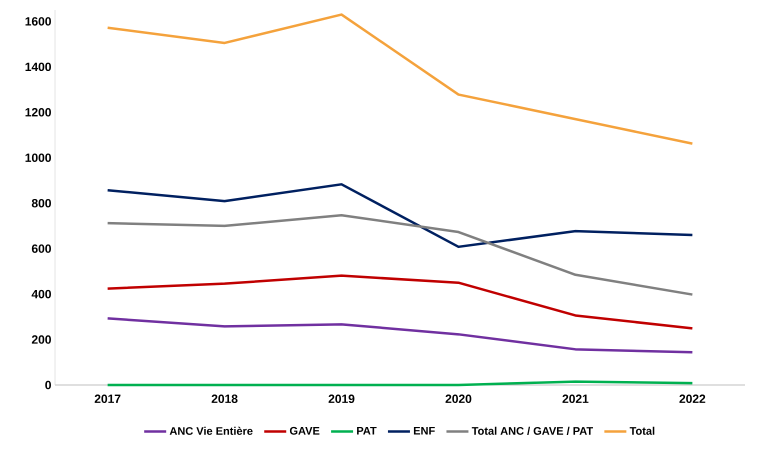 The image size is (760, 459). Describe the element at coordinates (642, 430) in the screenshot. I see `legend-label: Total` at that location.